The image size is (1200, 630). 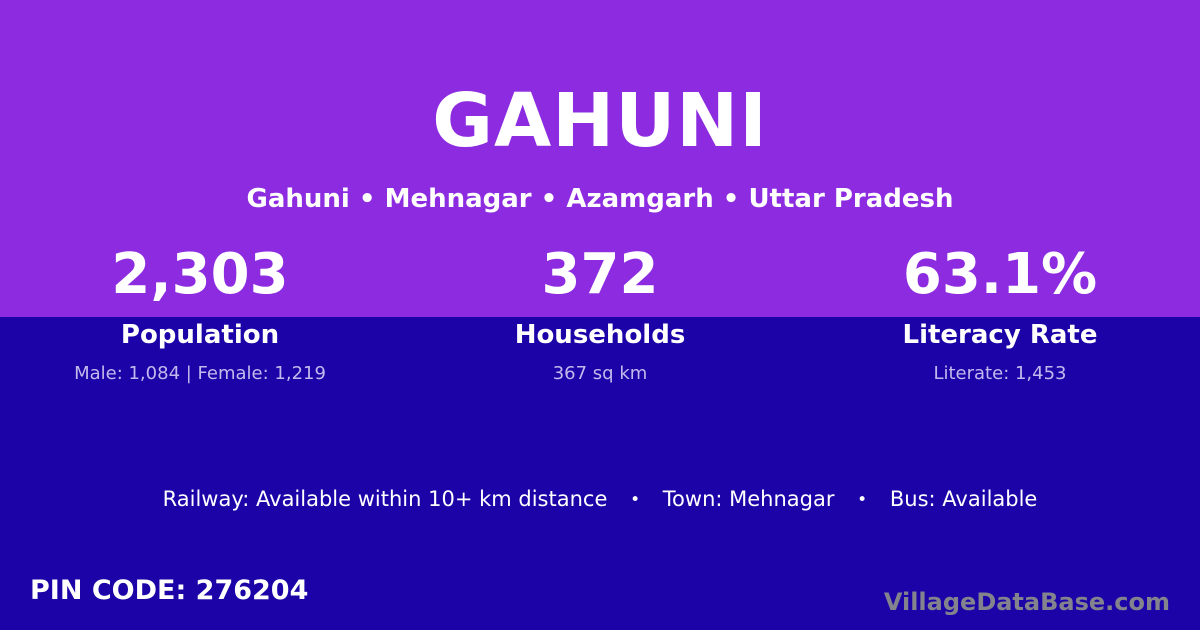 I want to click on population-value: 2,303, so click(x=200, y=274).